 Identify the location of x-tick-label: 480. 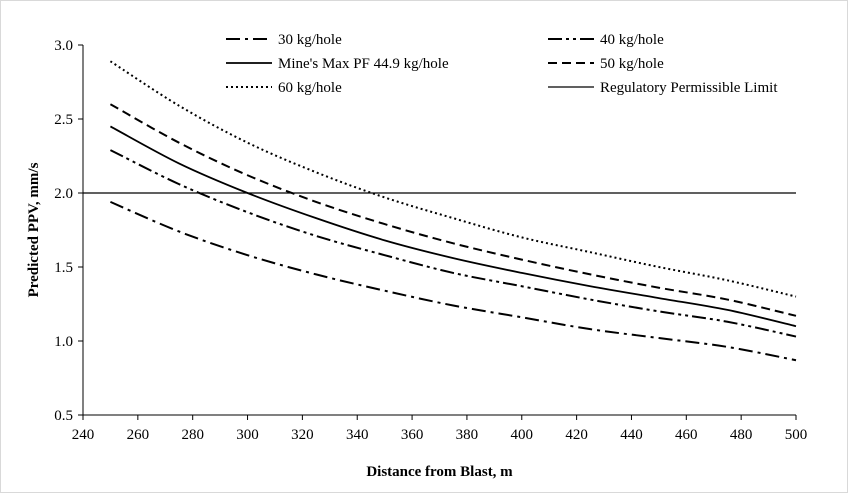
(741, 435).